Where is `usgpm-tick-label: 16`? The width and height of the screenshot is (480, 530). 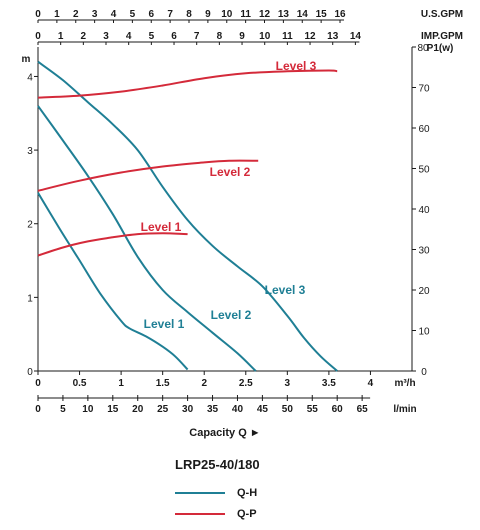
usgpm-tick-label: 16 is located at coordinates (340, 14).